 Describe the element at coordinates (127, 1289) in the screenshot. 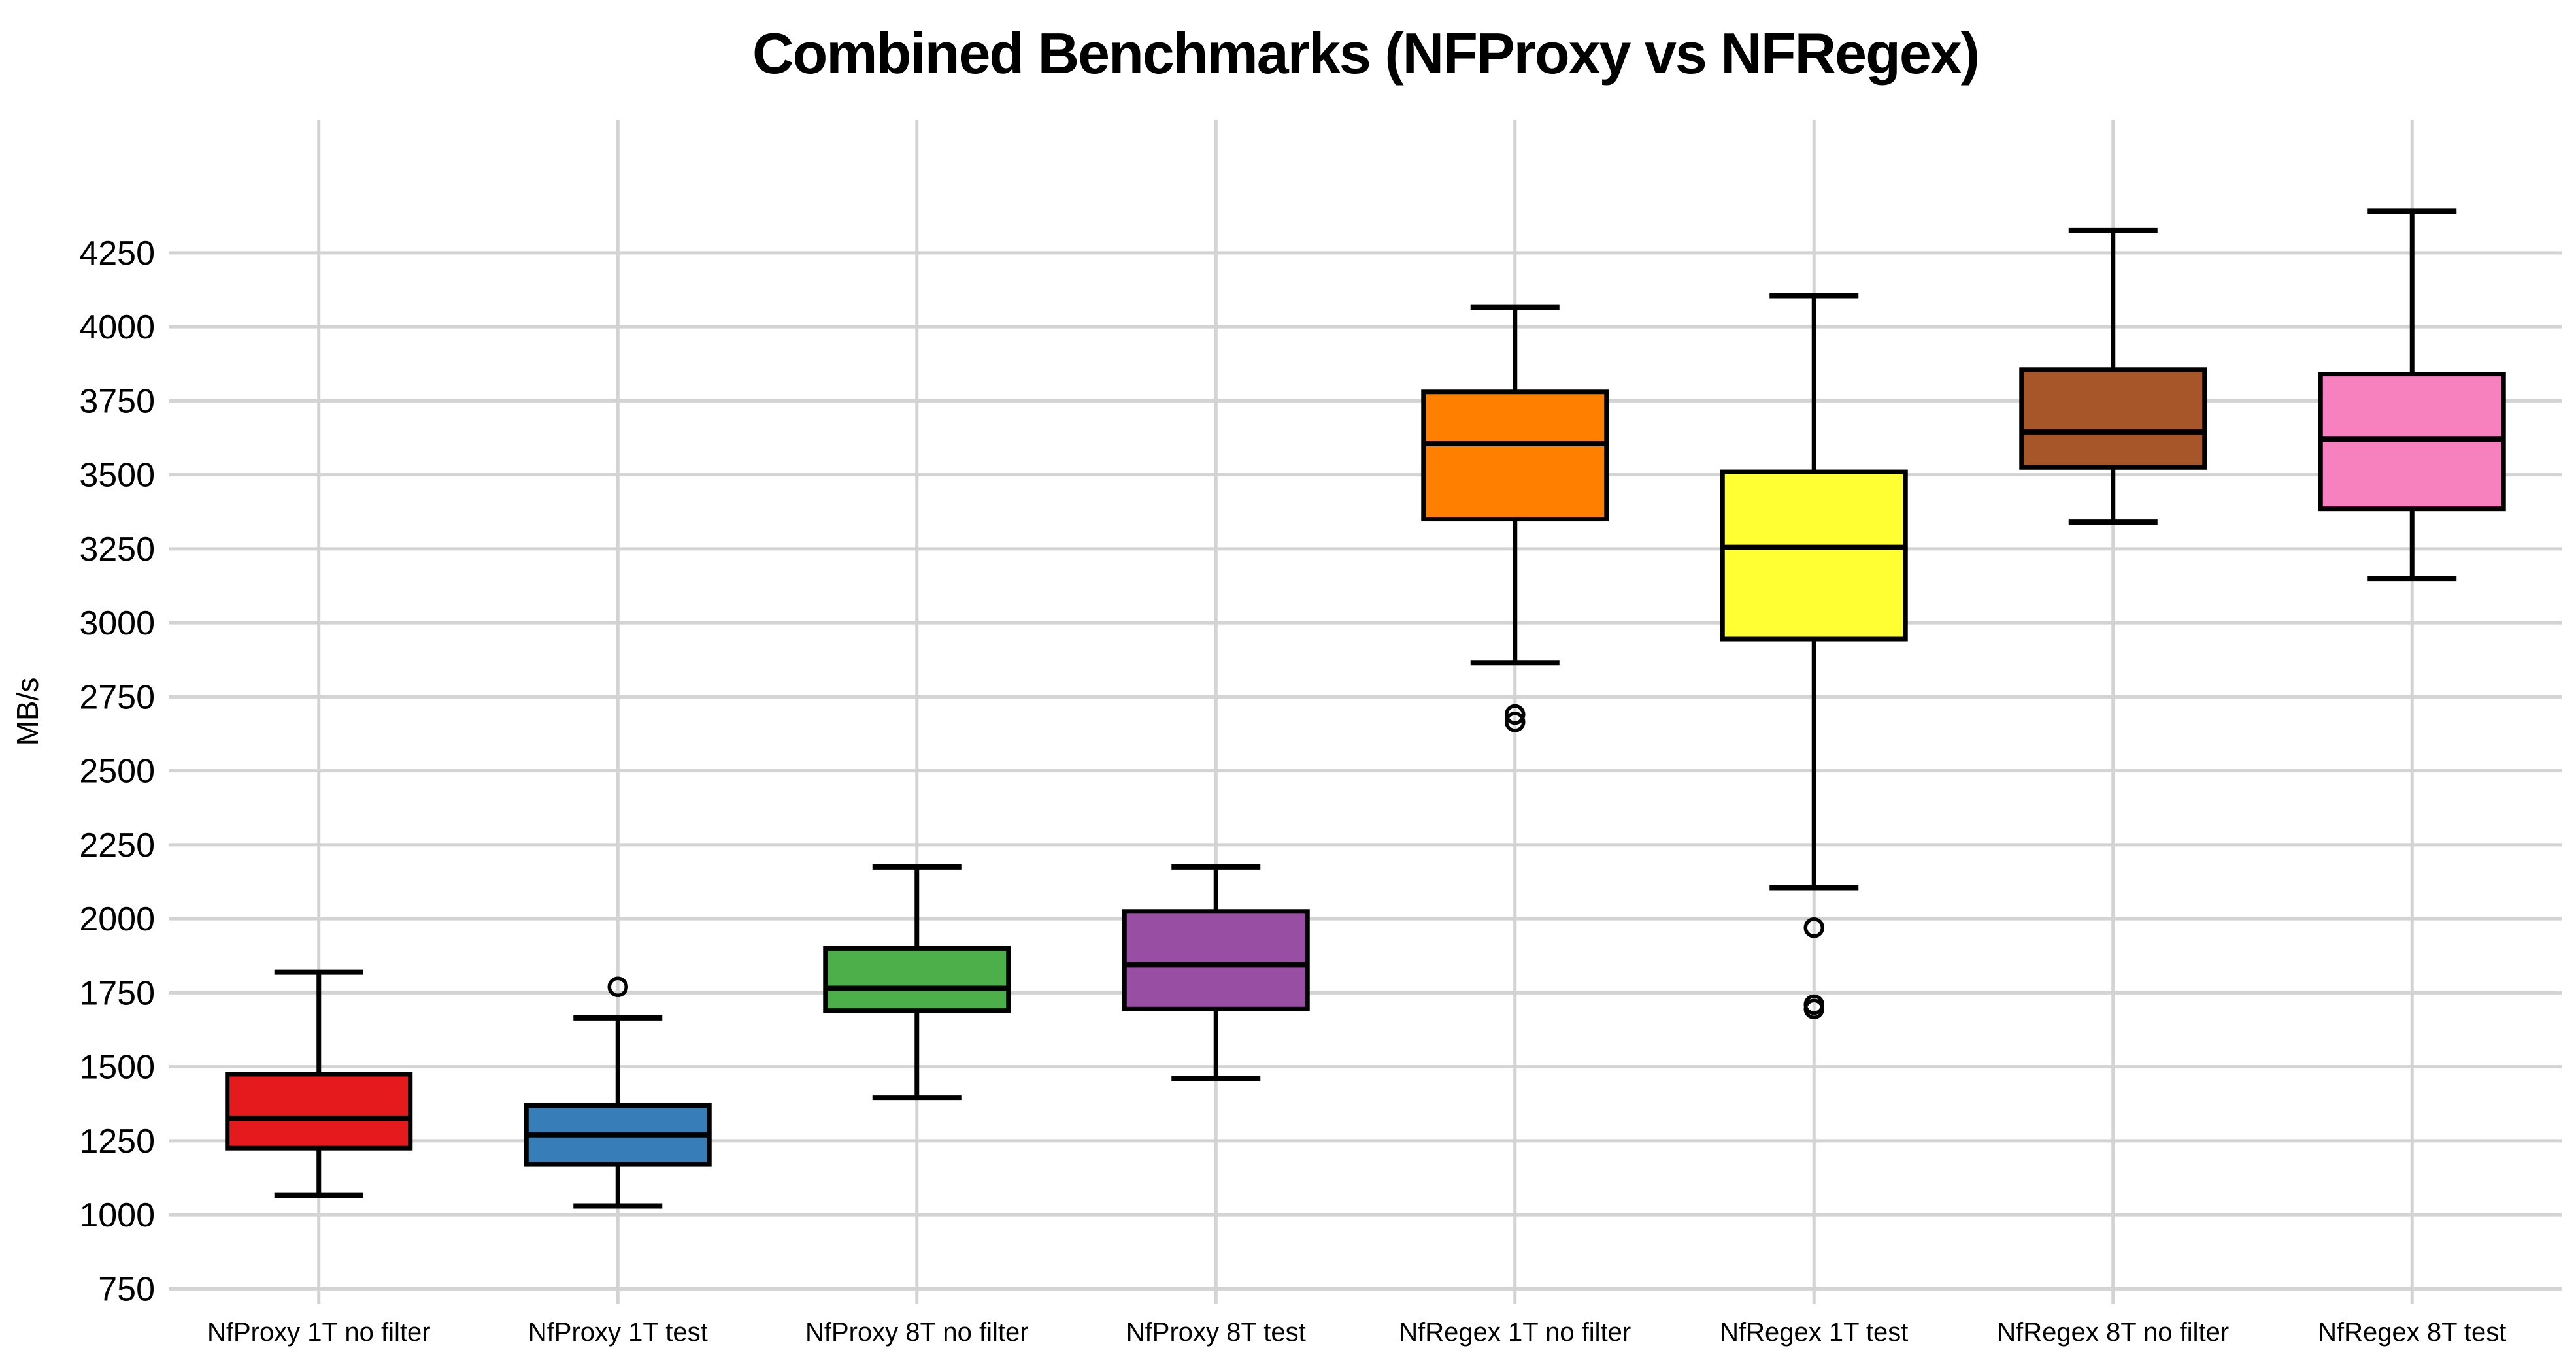

I see `y-tick-label: 750` at that location.